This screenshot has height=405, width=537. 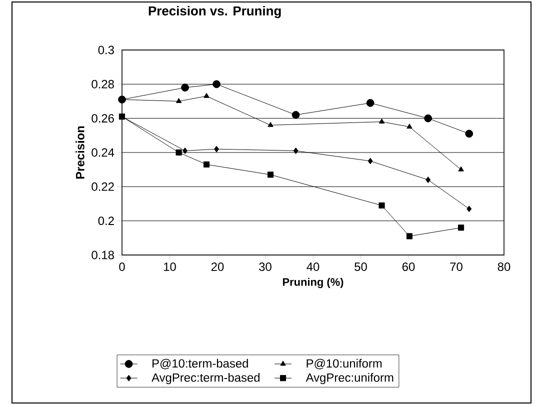 I want to click on x-tick-label: 20, so click(x=217, y=266).